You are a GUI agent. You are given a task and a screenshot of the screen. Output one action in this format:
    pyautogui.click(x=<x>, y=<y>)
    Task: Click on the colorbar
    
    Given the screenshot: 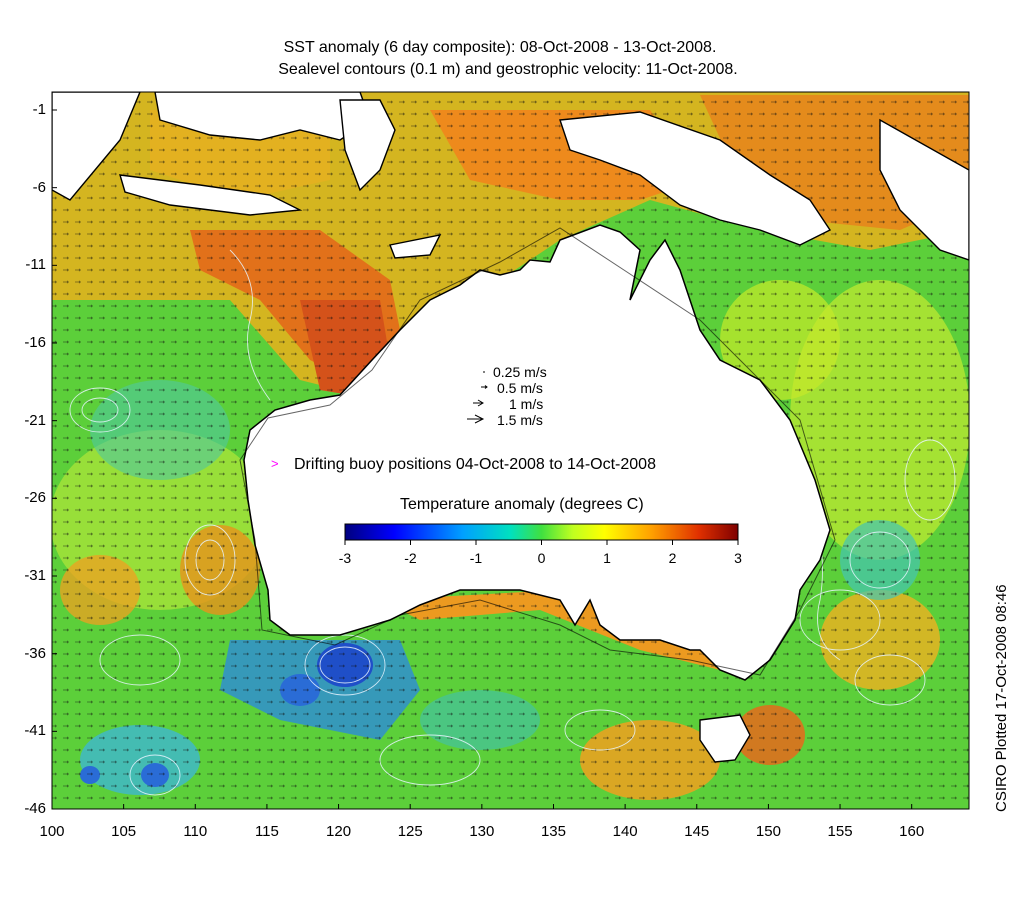 What is the action you would take?
    pyautogui.click(x=541, y=532)
    